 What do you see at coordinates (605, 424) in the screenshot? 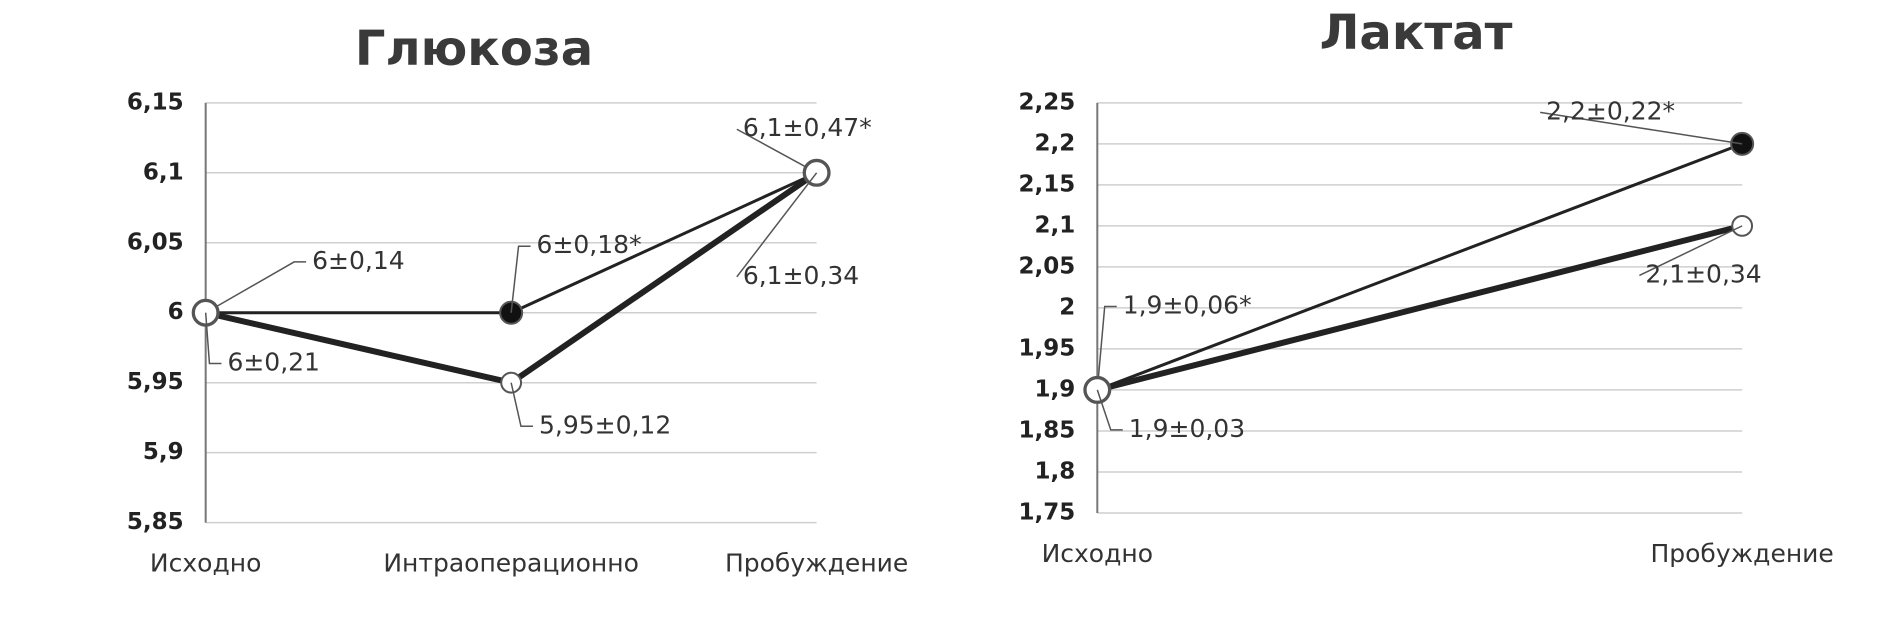
I see `data-label: 5,95±0,12` at bounding box center [605, 424].